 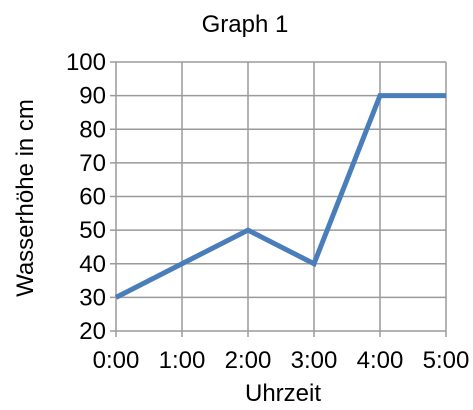 What do you see at coordinates (92, 297) in the screenshot?
I see `y-tick-label: 30` at bounding box center [92, 297].